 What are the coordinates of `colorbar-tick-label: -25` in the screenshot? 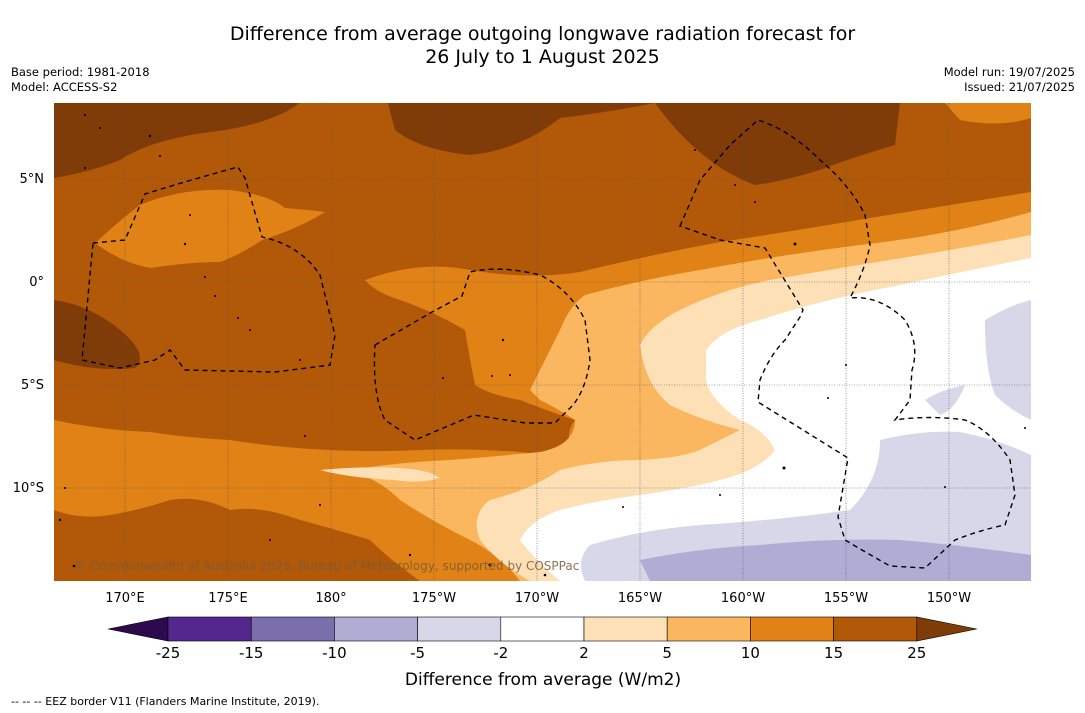 It's located at (168, 653).